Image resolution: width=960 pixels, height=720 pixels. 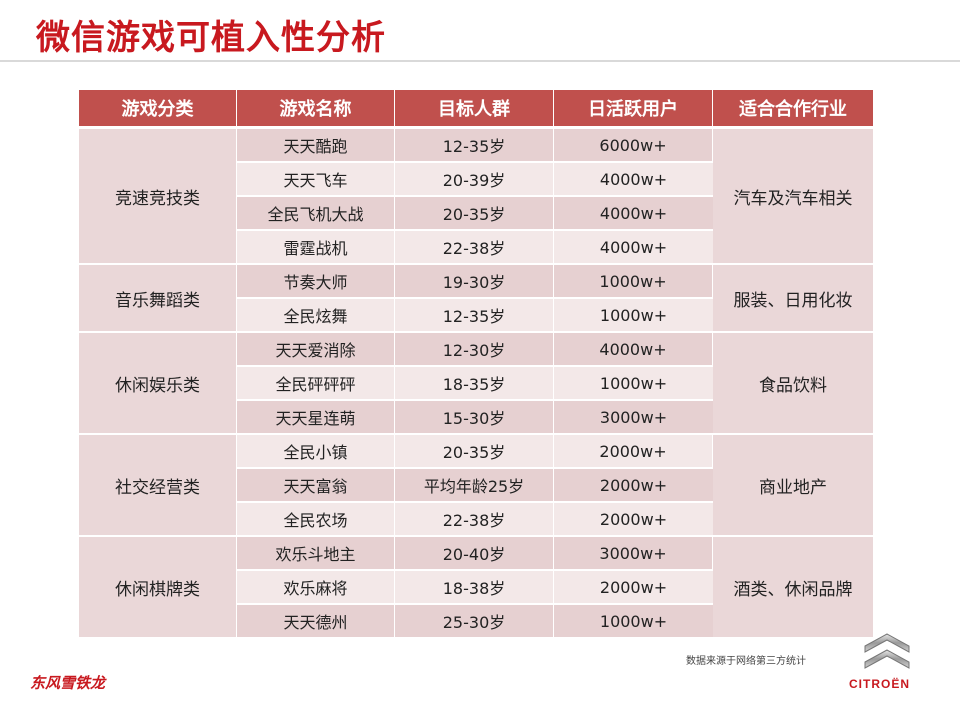 I want to click on age-cell: 12-30岁, so click(x=474, y=350).